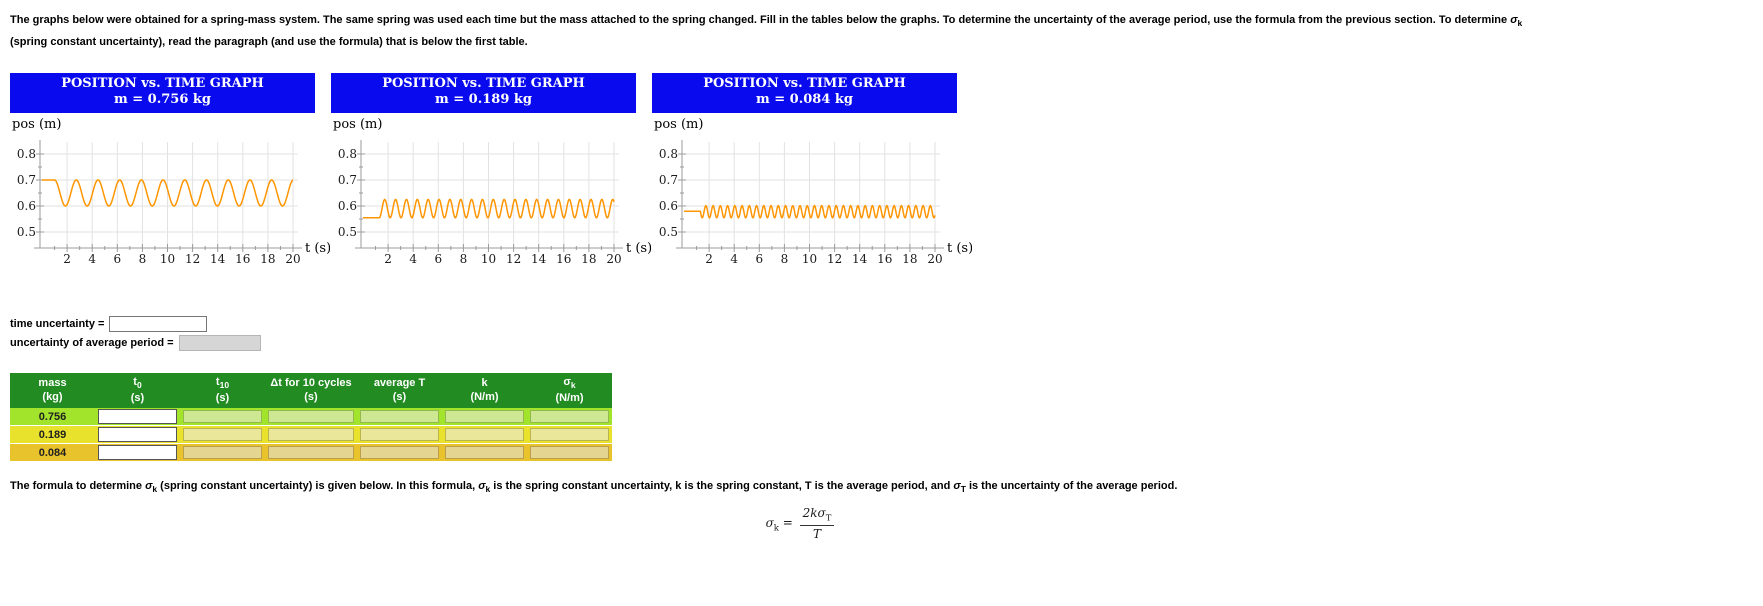 This screenshot has height=606, width=1763. What do you see at coordinates (219, 342) in the screenshot?
I see `avg-period-uncertainty-output` at bounding box center [219, 342].